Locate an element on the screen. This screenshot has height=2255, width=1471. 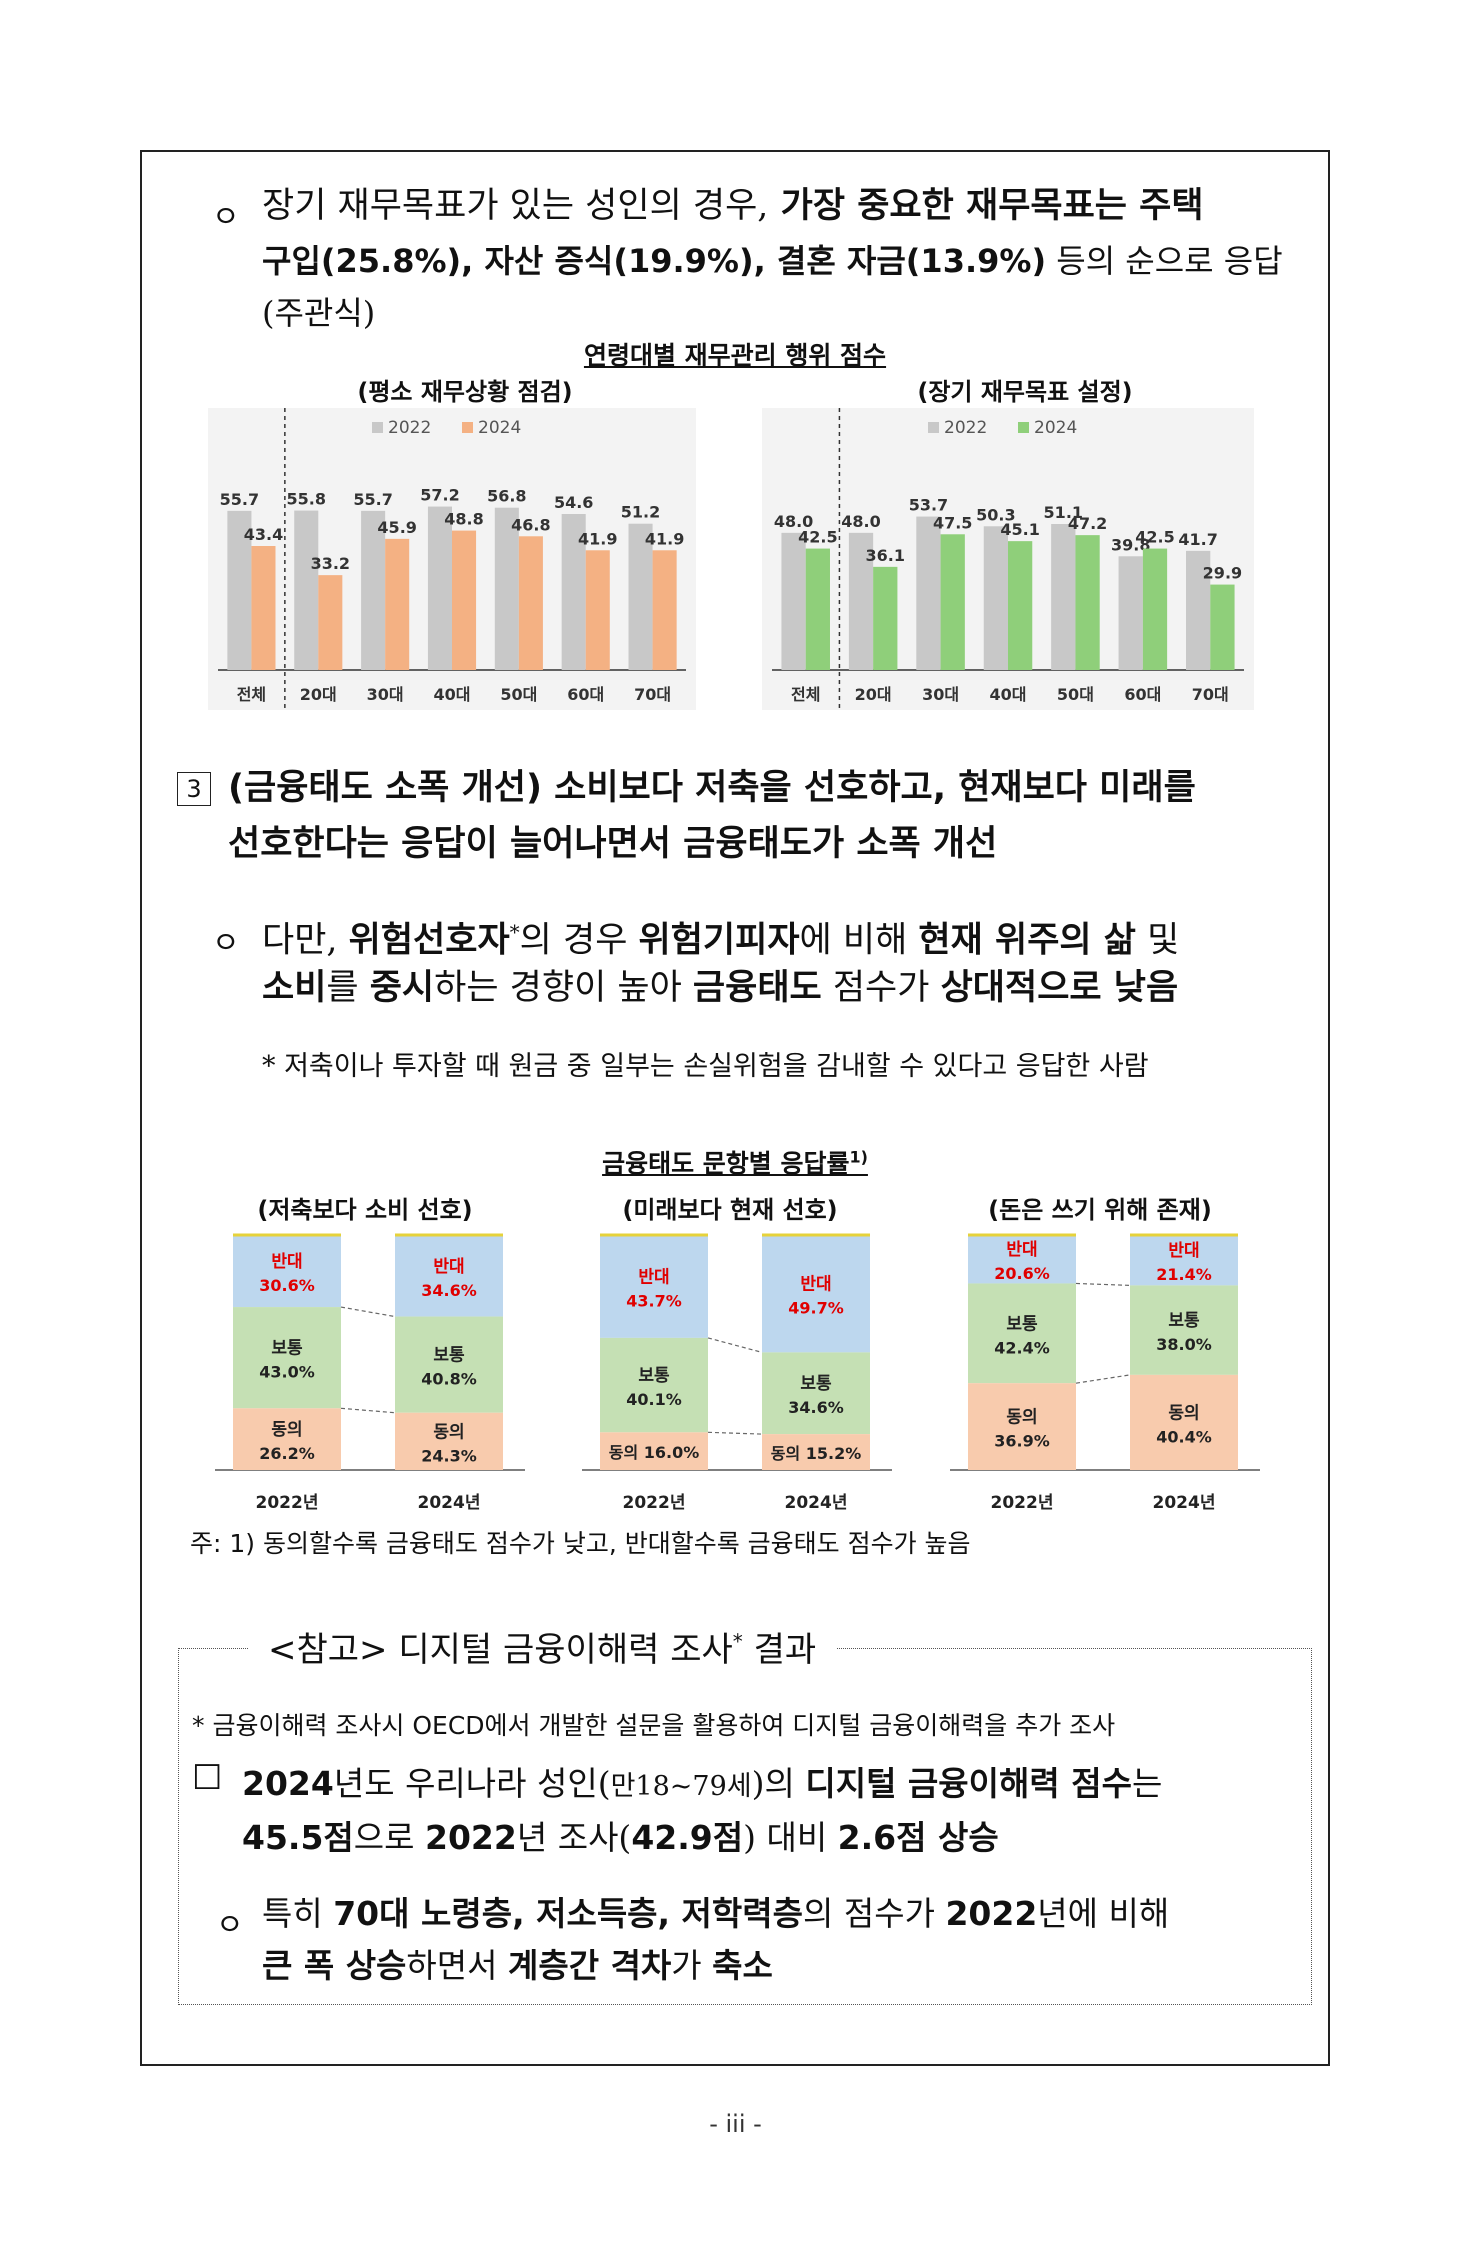
data-label: 56.8 is located at coordinates (506, 496).